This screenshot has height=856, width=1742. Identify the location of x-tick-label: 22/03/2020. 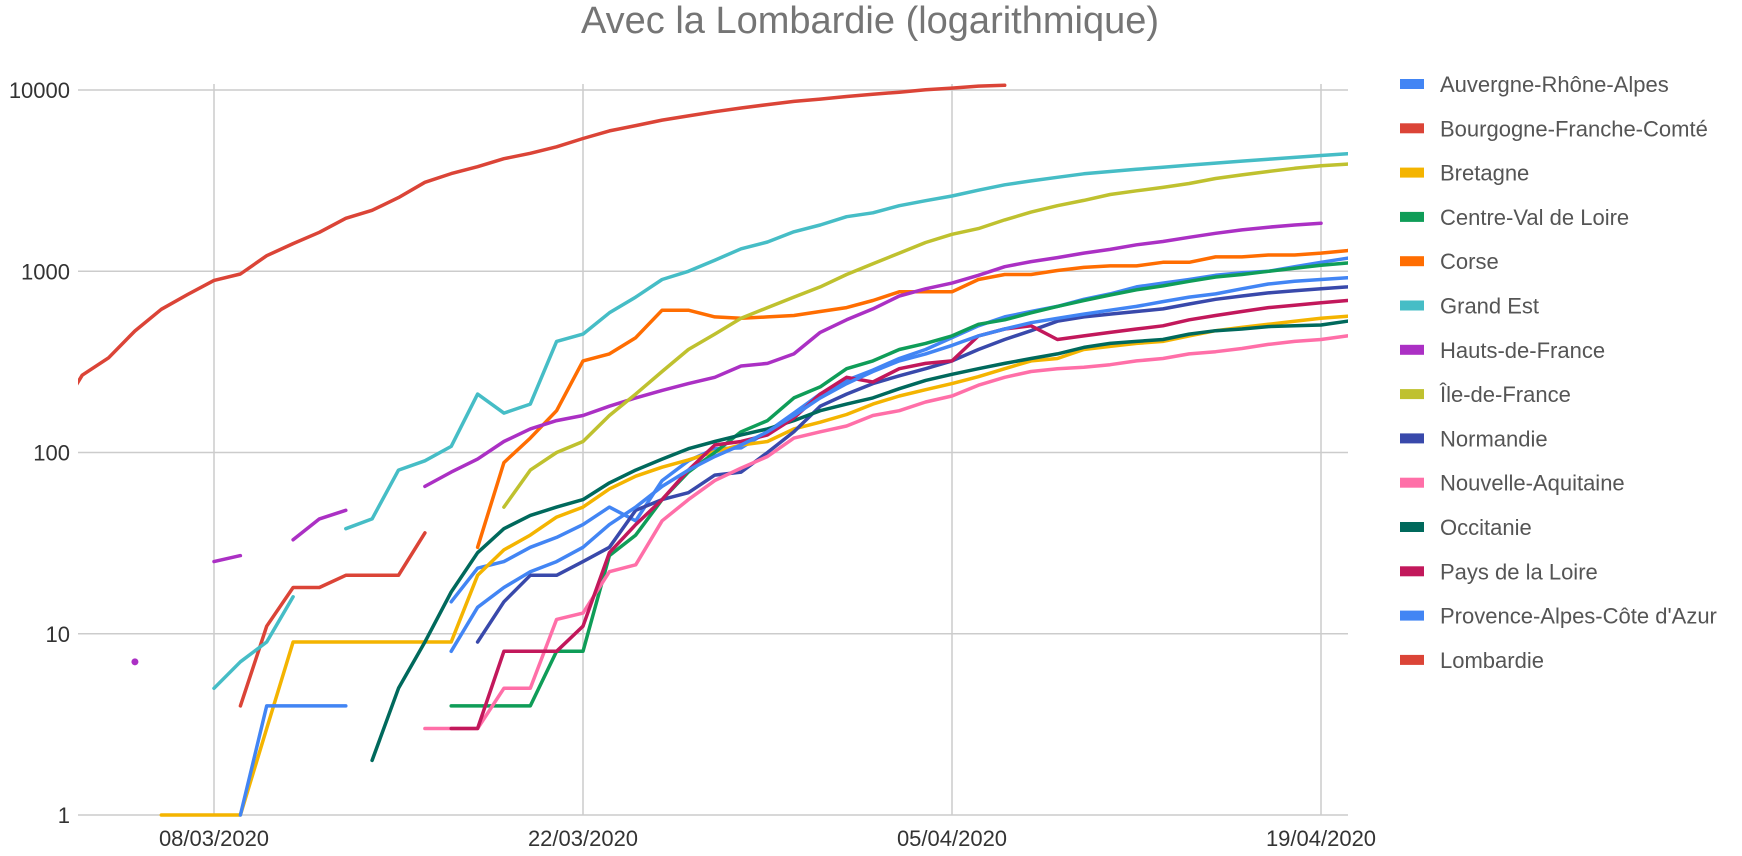
(583, 838).